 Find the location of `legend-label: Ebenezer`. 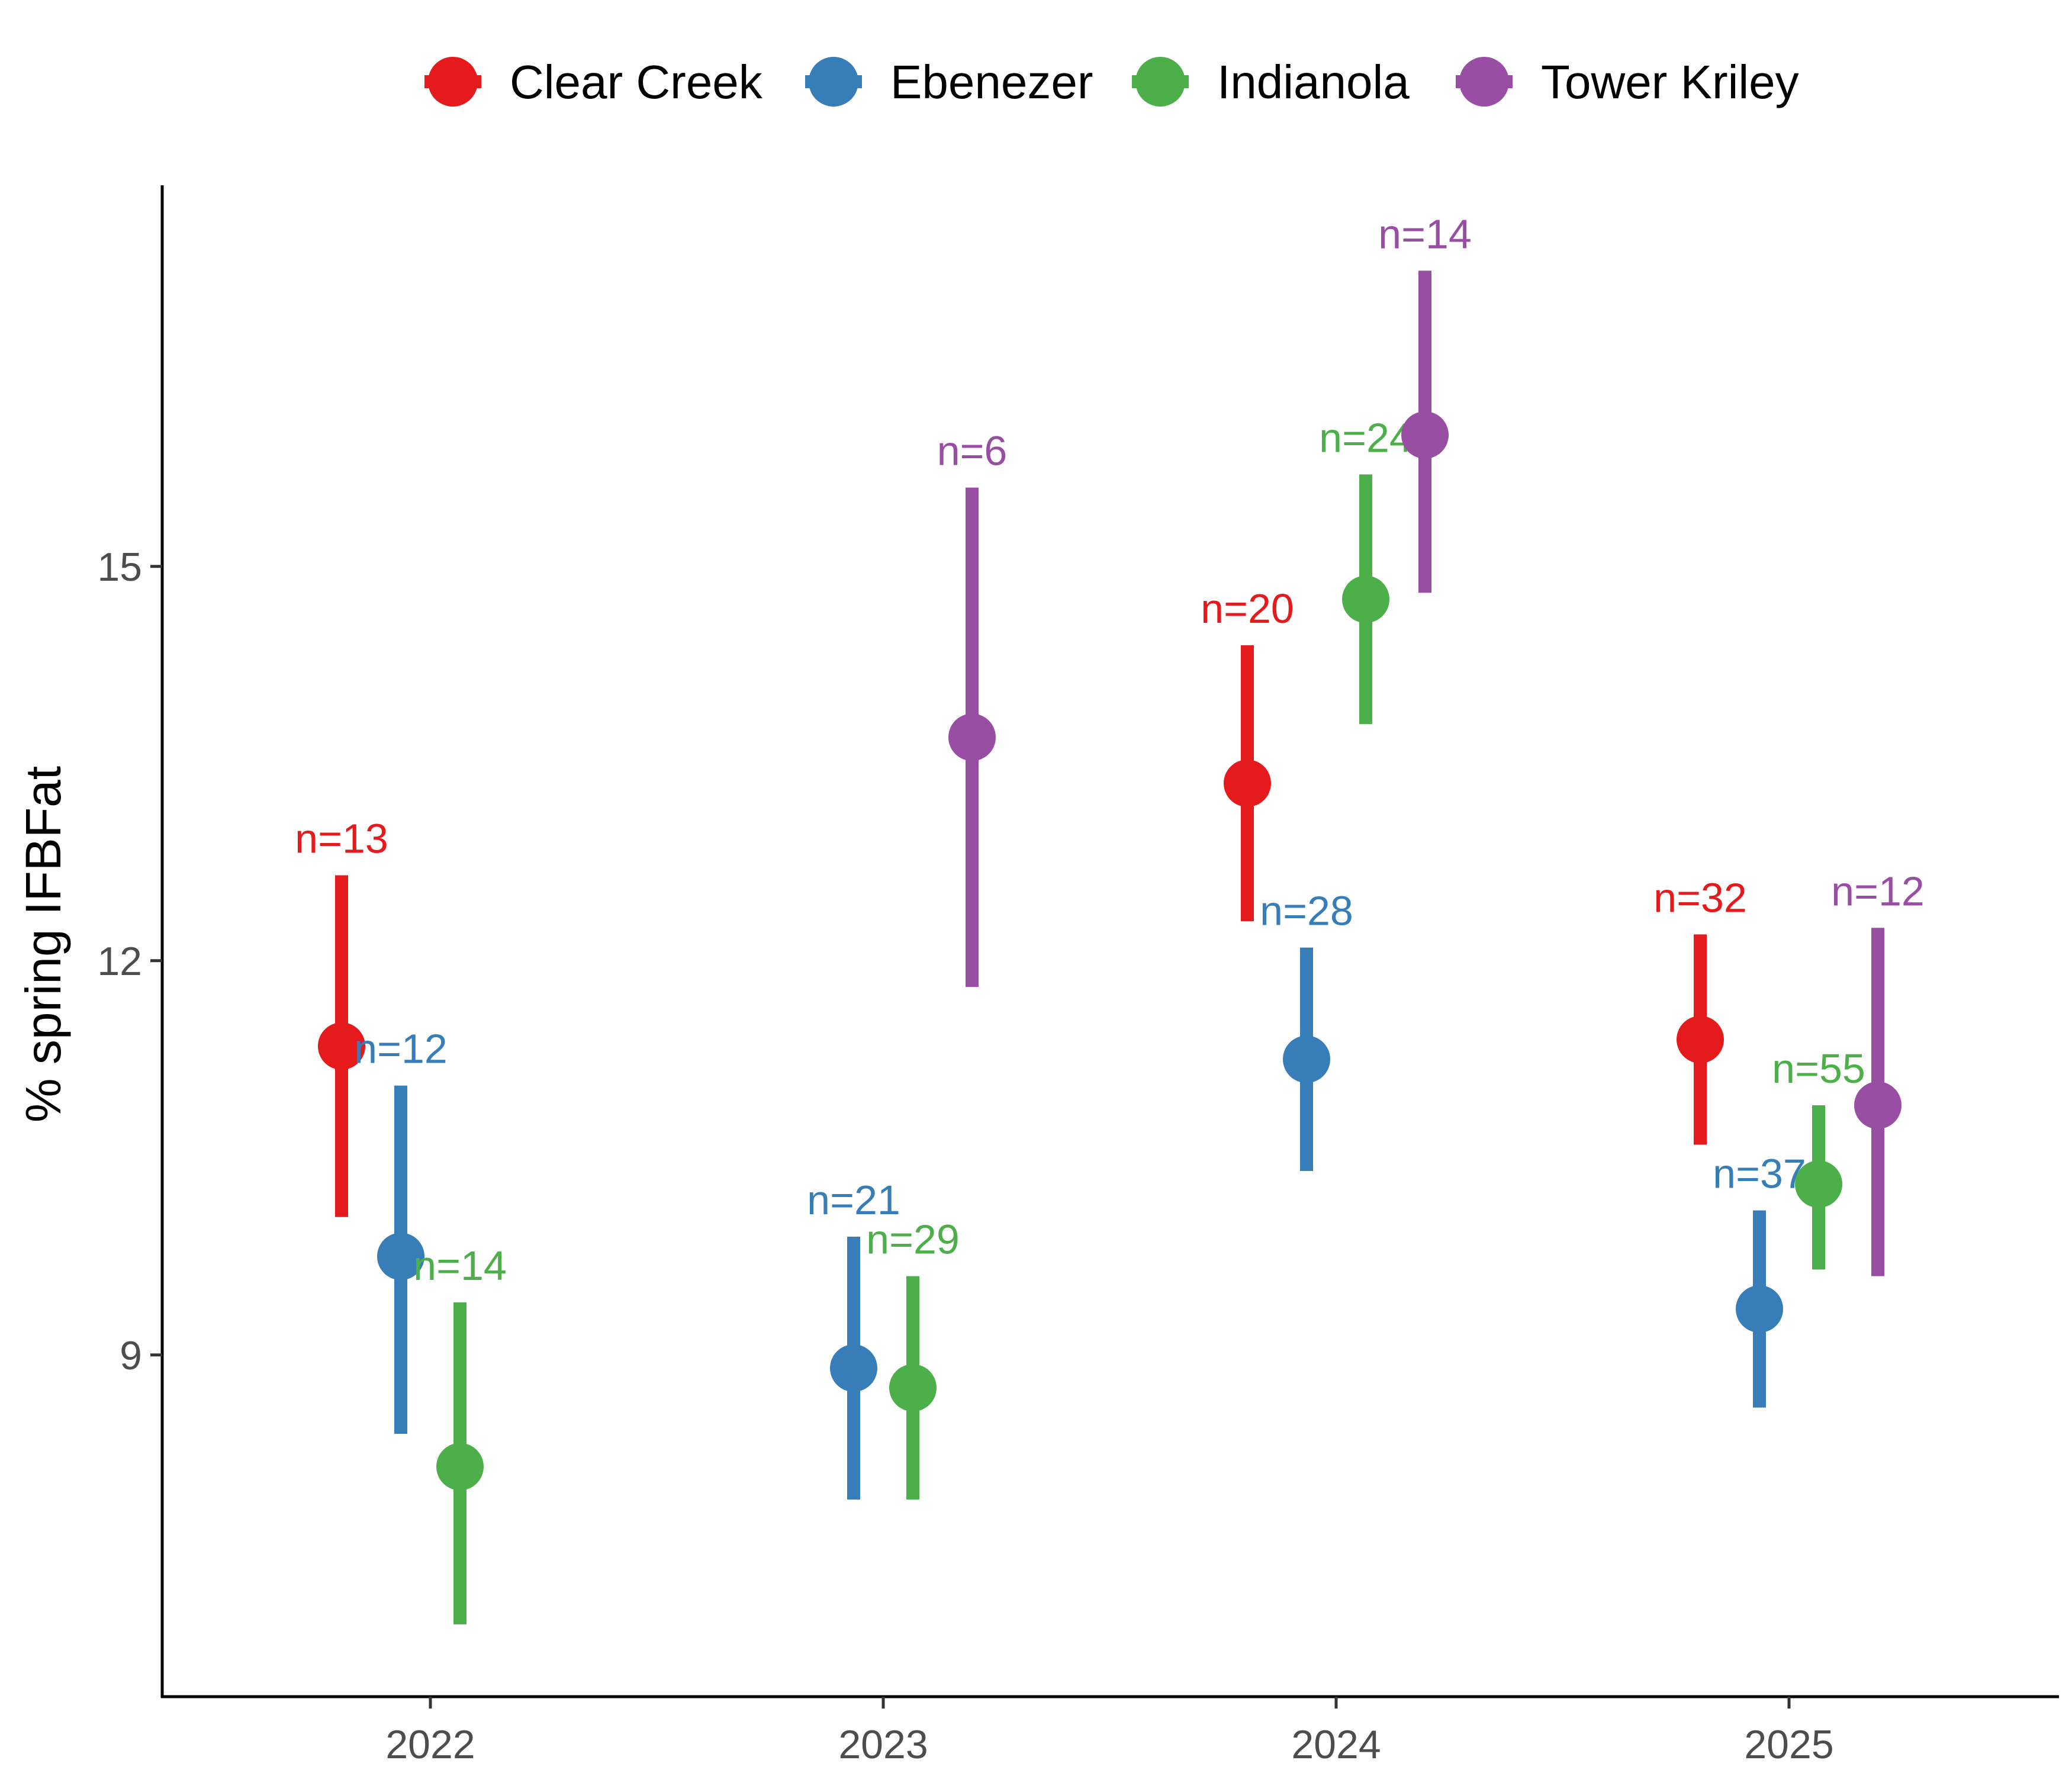

legend-label: Ebenezer is located at coordinates (991, 82).